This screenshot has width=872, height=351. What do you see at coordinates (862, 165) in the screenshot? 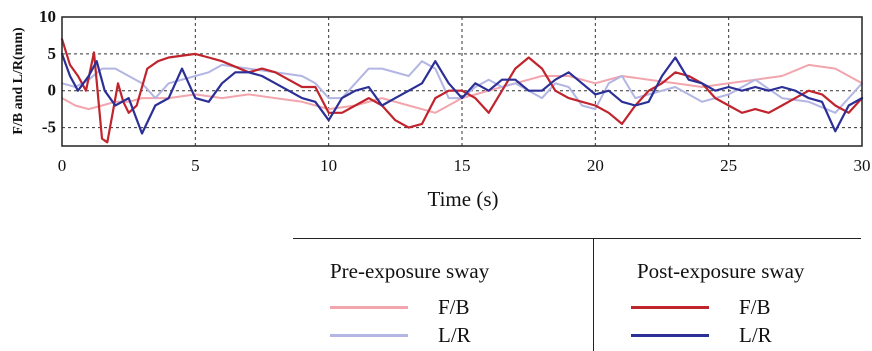
I see `x-tick-label: 30` at bounding box center [862, 165].